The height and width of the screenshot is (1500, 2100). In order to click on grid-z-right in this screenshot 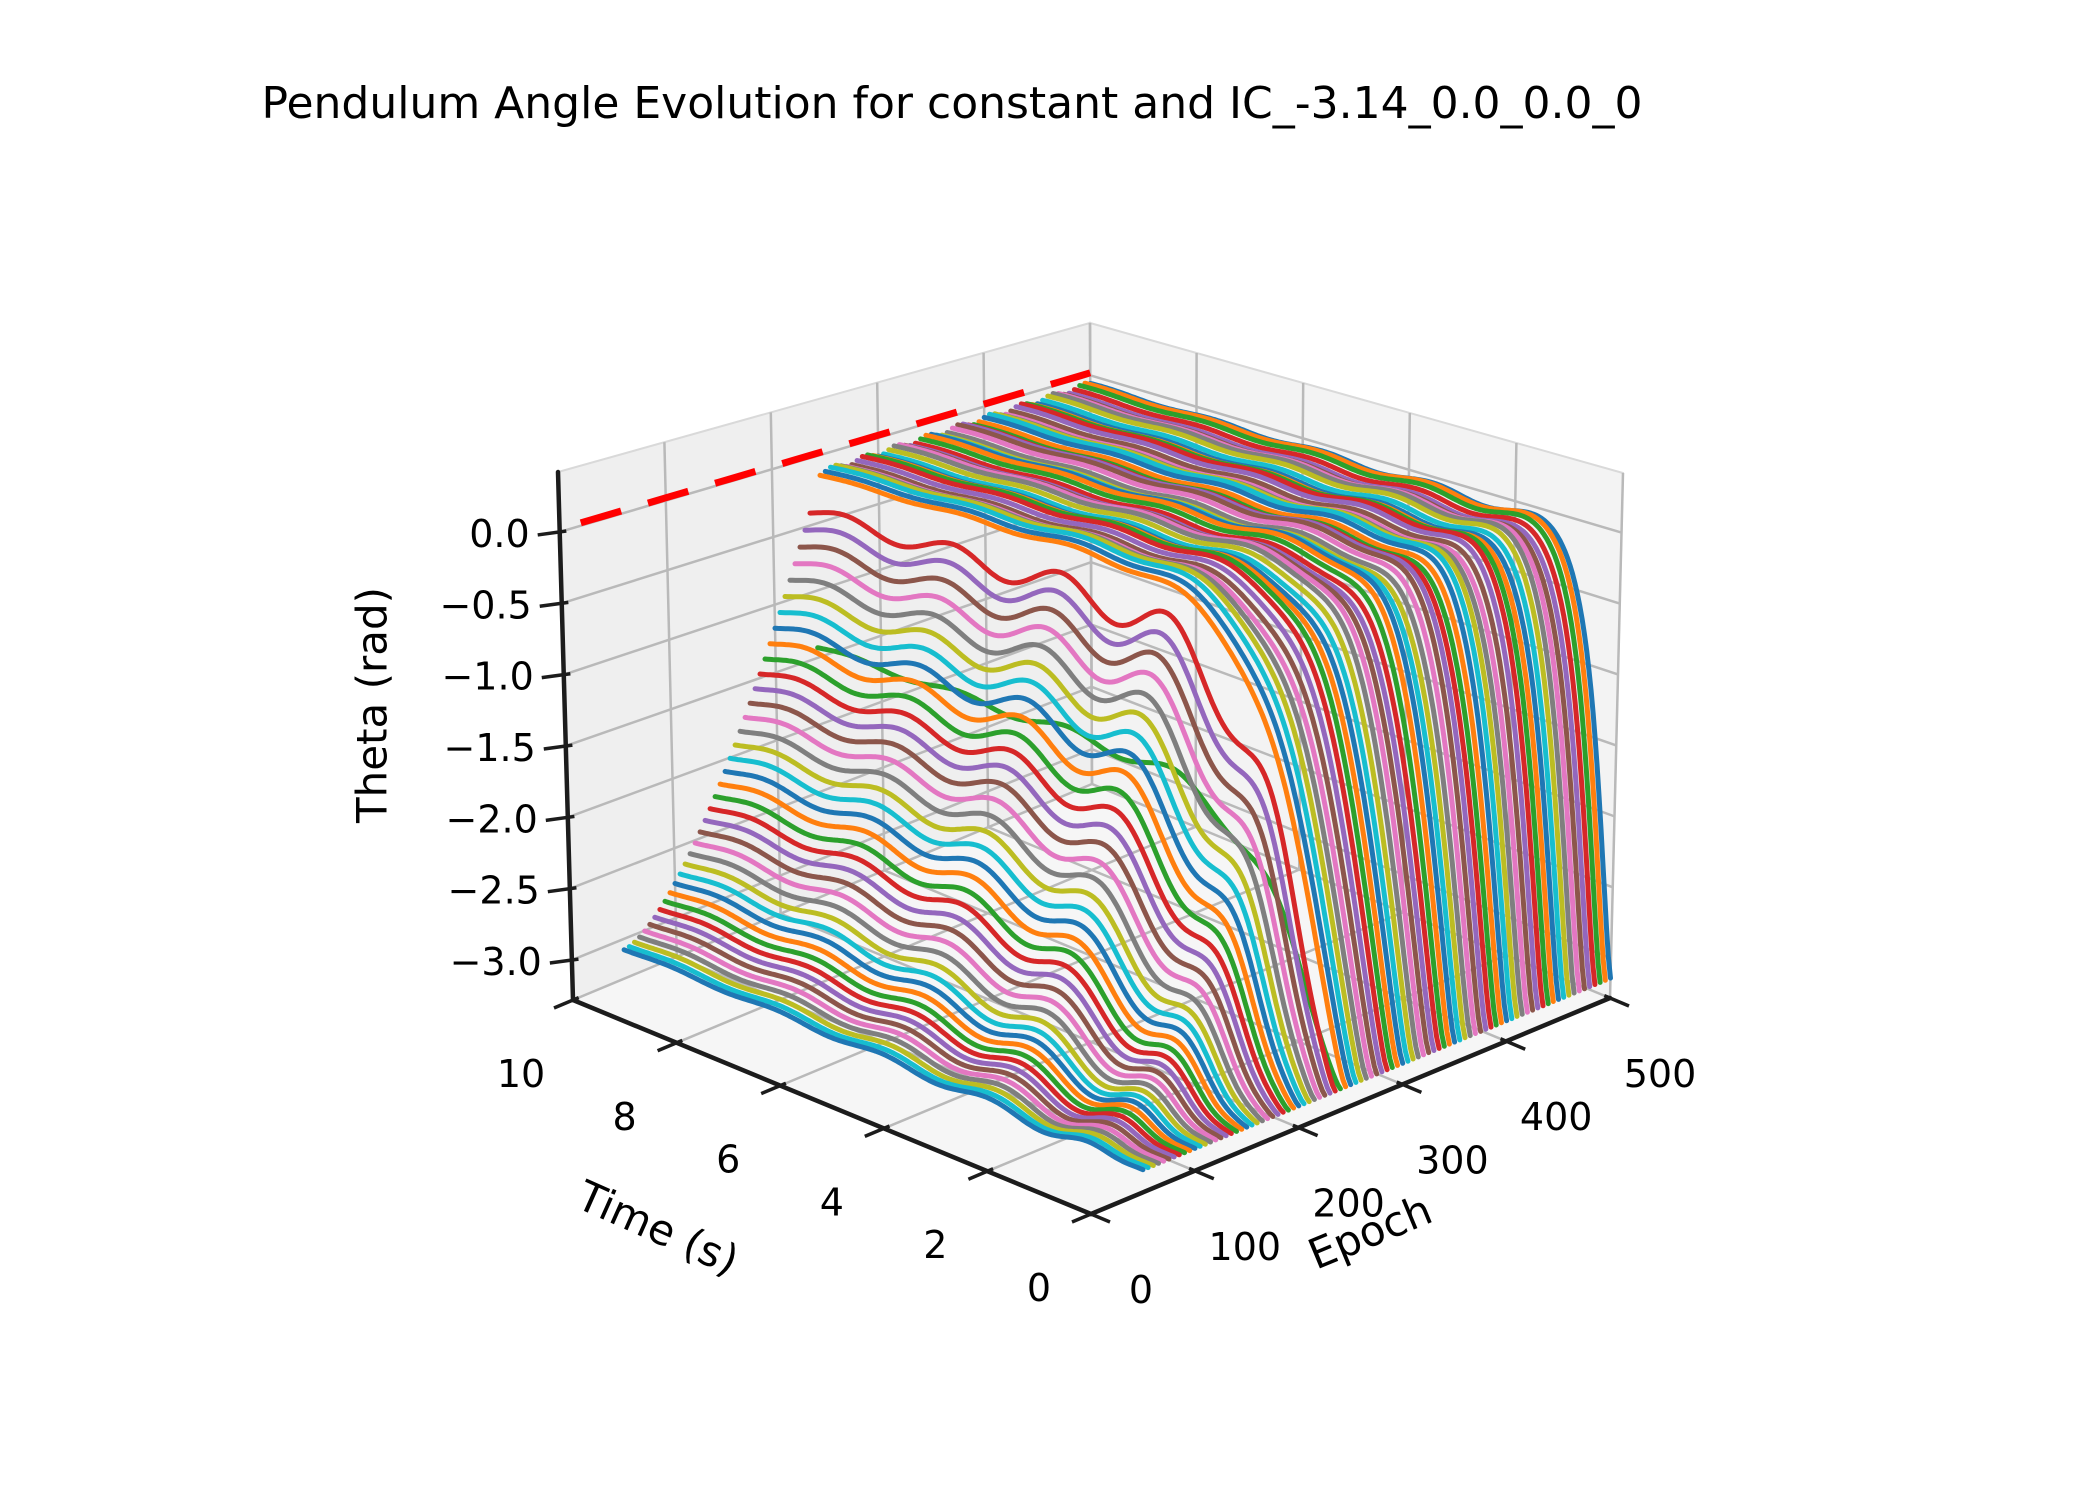, I will do `click(1355, 454)`.